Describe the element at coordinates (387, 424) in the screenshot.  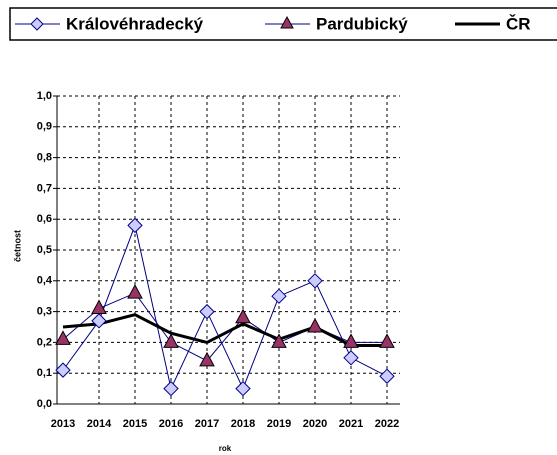
I see `x-tick-label: 2022` at that location.